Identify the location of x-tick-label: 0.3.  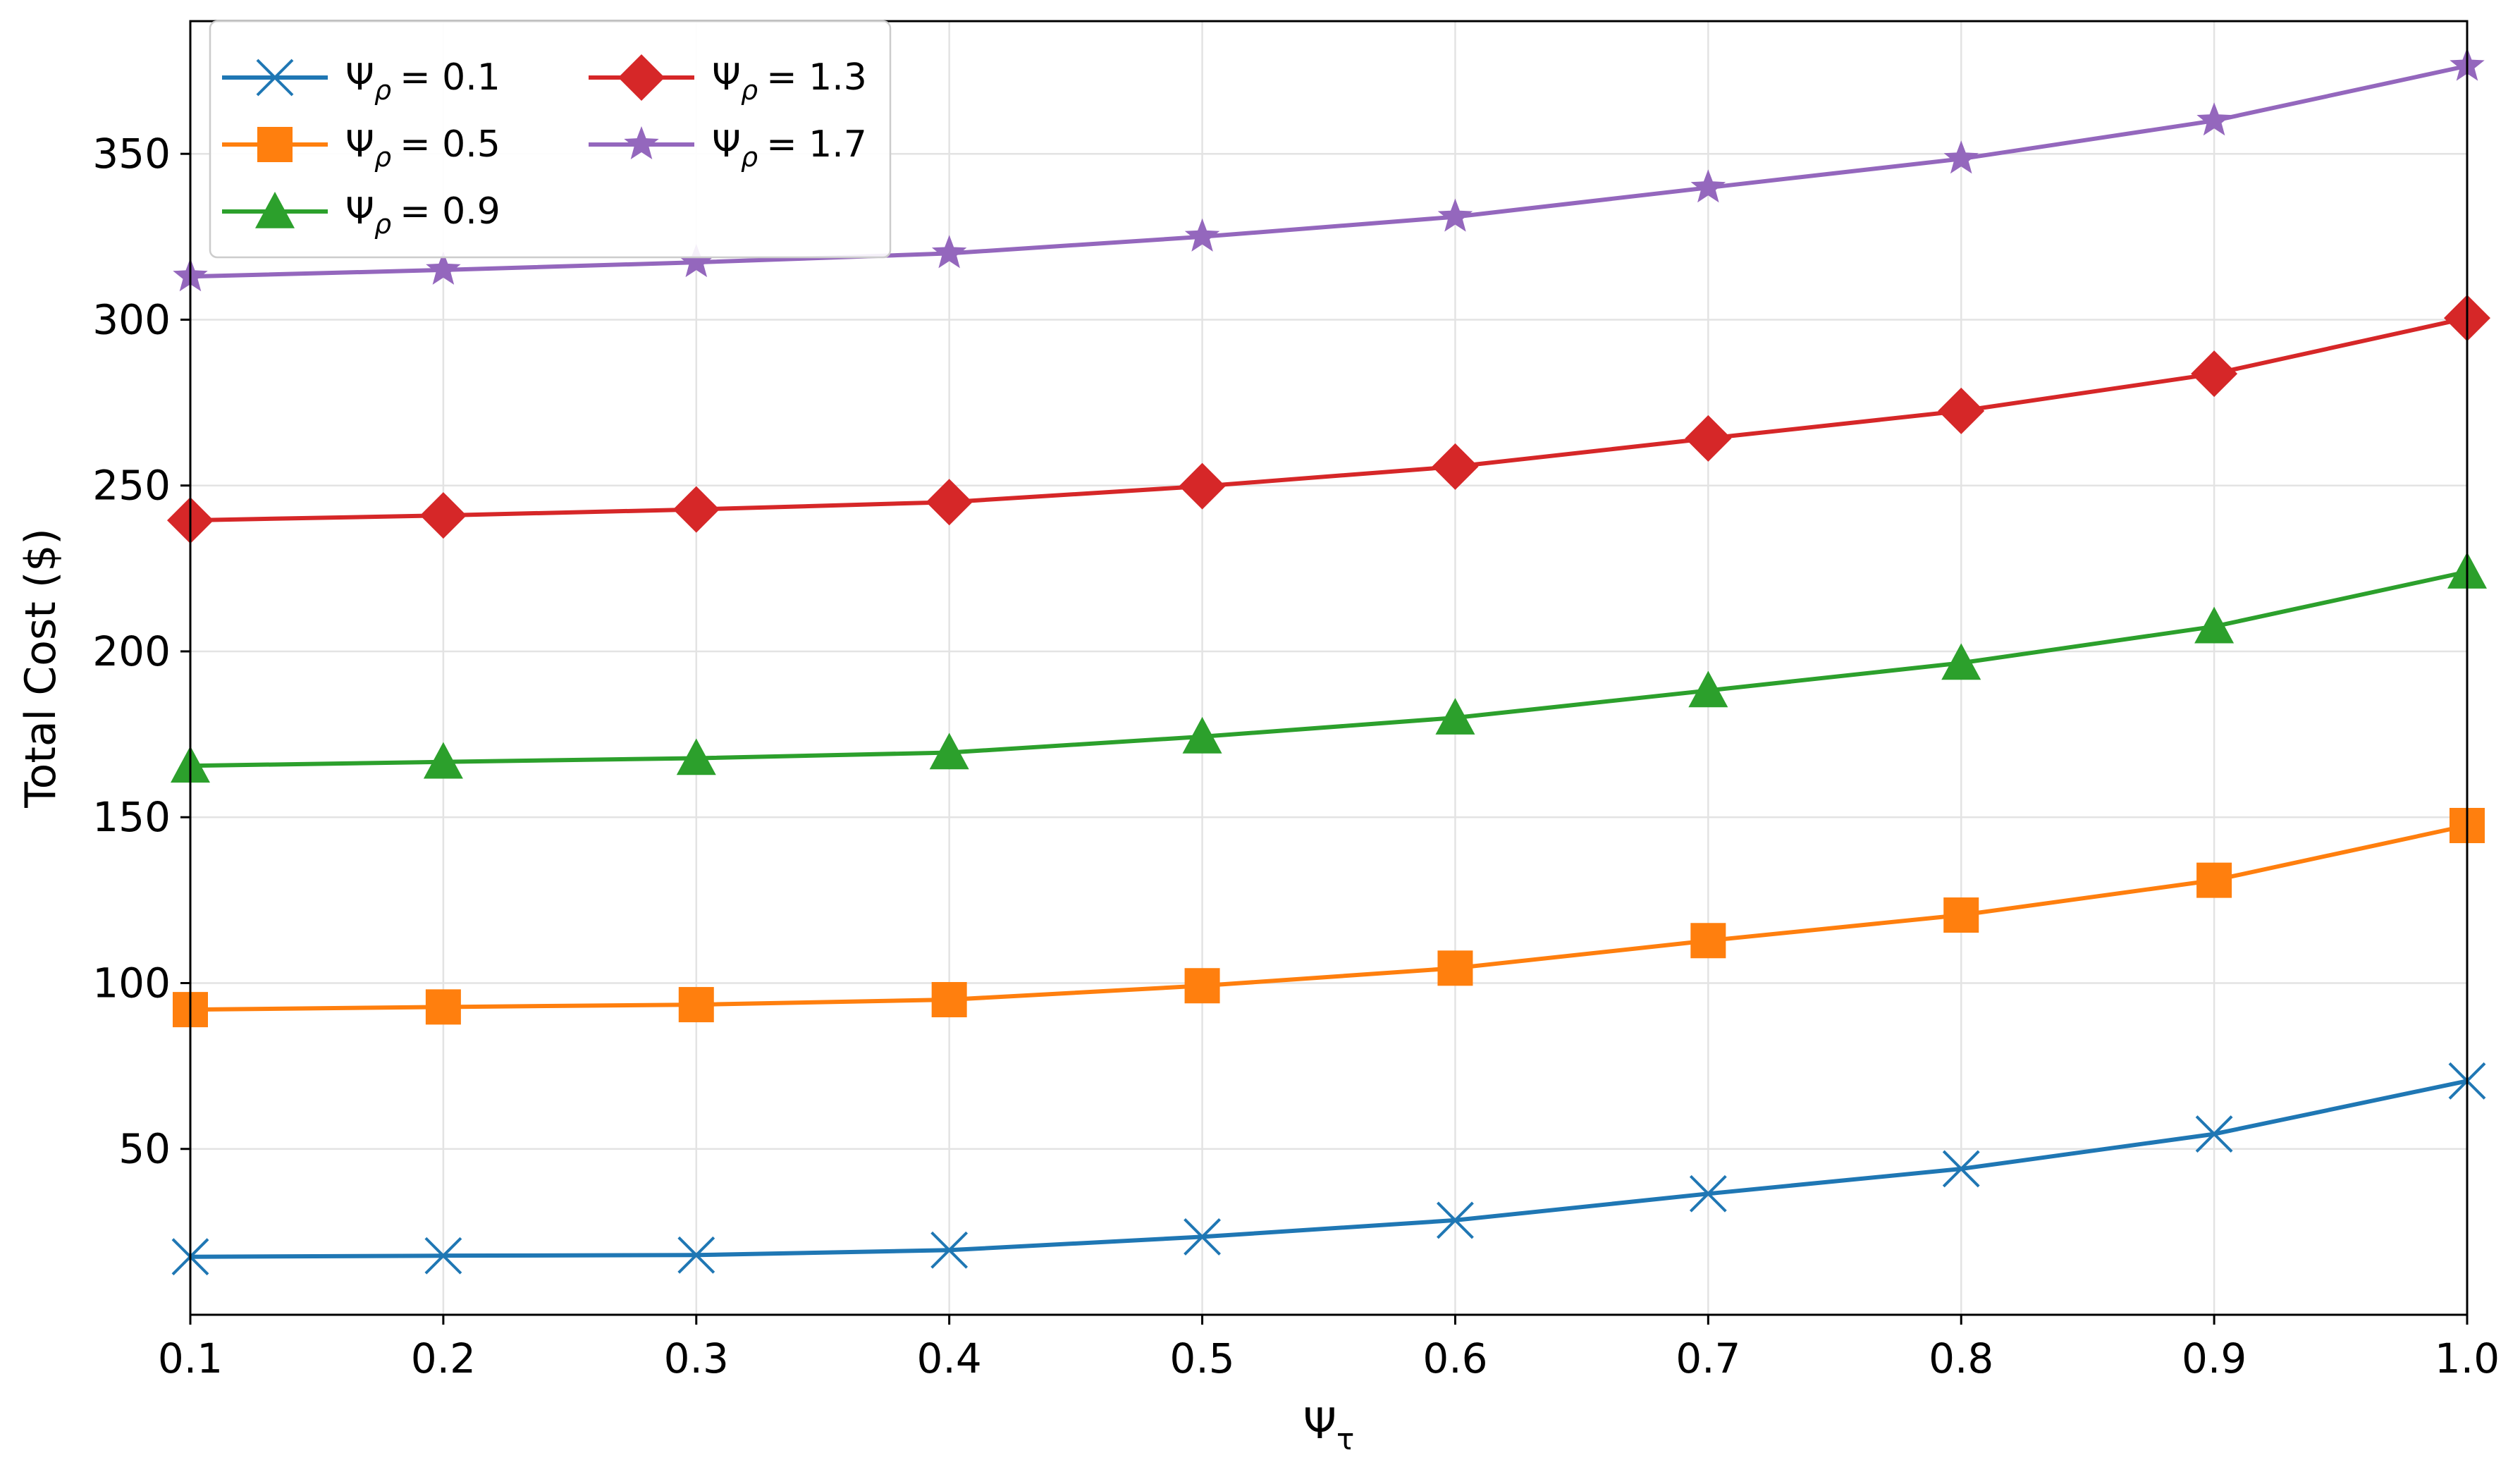
(696, 1358).